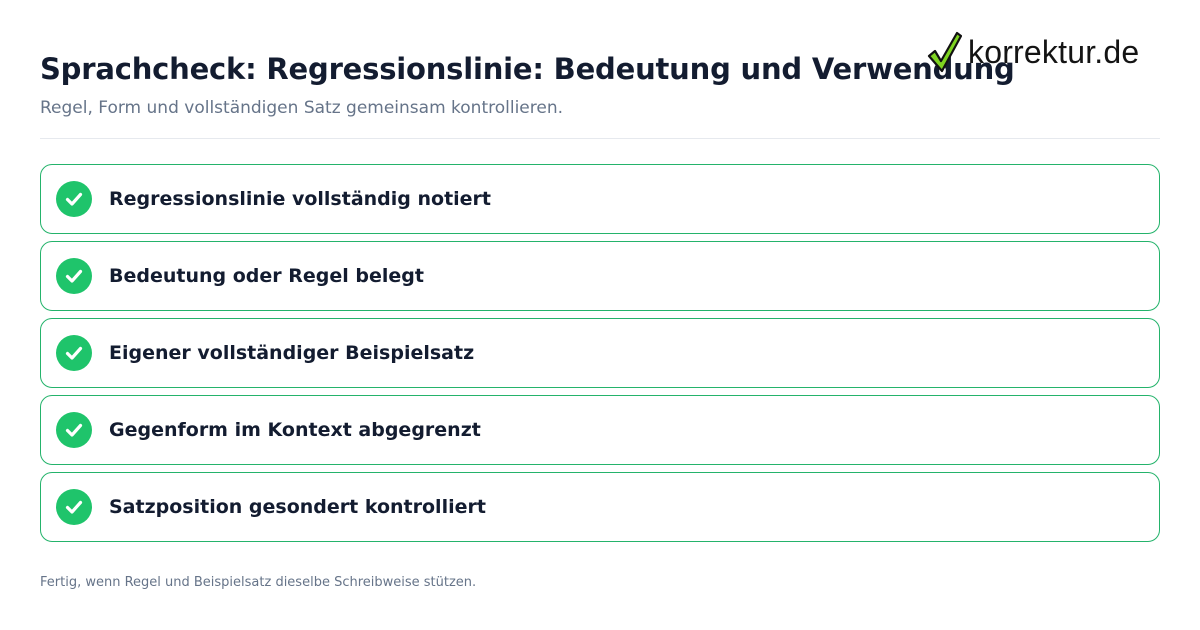  I want to click on checklist-item-label: Regressionslinie vollständig notiert, so click(300, 199).